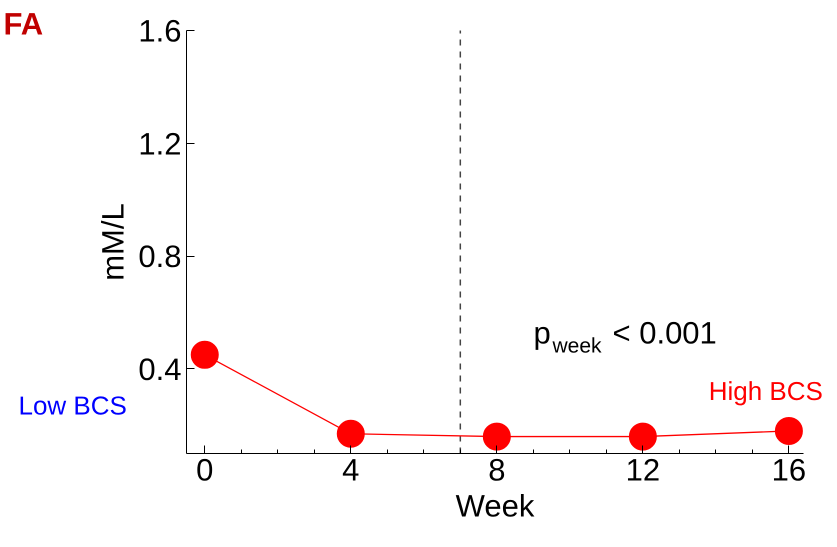  Describe the element at coordinates (112, 242) in the screenshot. I see `y-axis-title: mM/L` at that location.